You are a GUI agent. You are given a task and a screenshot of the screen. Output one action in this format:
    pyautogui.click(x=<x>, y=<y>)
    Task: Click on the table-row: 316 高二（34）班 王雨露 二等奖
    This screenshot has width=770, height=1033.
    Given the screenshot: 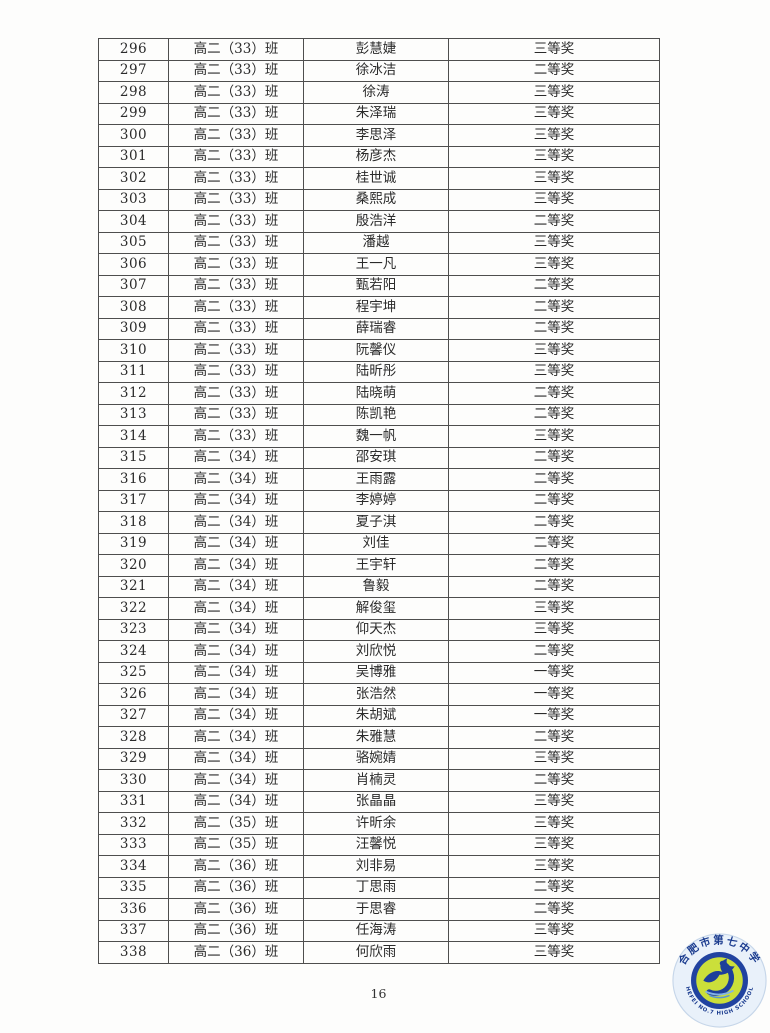 What is the action you would take?
    pyautogui.click(x=379, y=479)
    